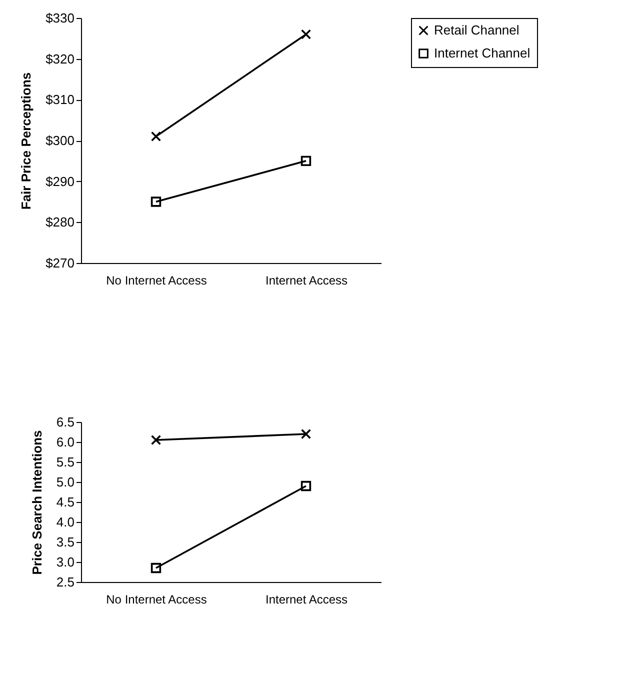 The image size is (624, 678). What do you see at coordinates (65, 542) in the screenshot?
I see `y-tick-label: 3.5` at bounding box center [65, 542].